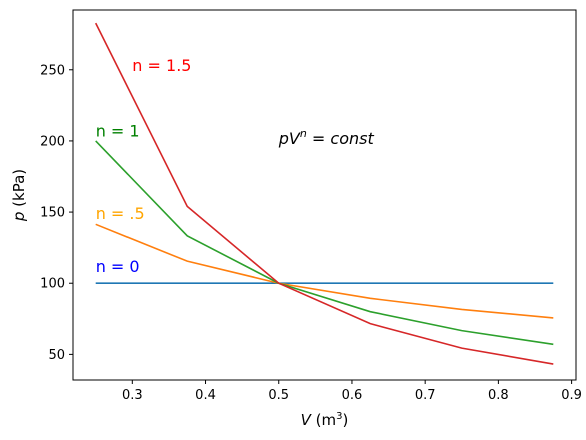 The width and height of the screenshot is (586, 440). Describe the element at coordinates (132, 395) in the screenshot. I see `x-tick-label: 0.3` at that location.